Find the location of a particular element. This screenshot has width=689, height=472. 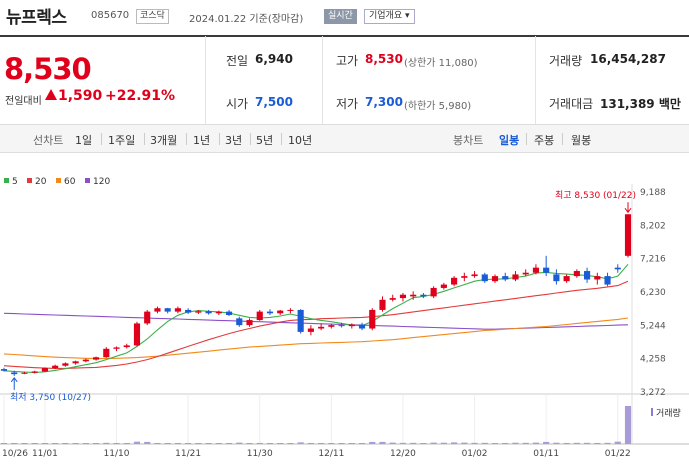

volume-bars is located at coordinates (316, 425).